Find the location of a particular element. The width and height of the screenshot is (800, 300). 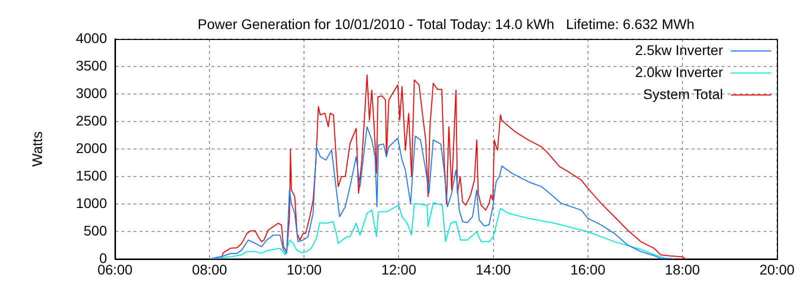

x-tick-label: 12:00 is located at coordinates (398, 269).